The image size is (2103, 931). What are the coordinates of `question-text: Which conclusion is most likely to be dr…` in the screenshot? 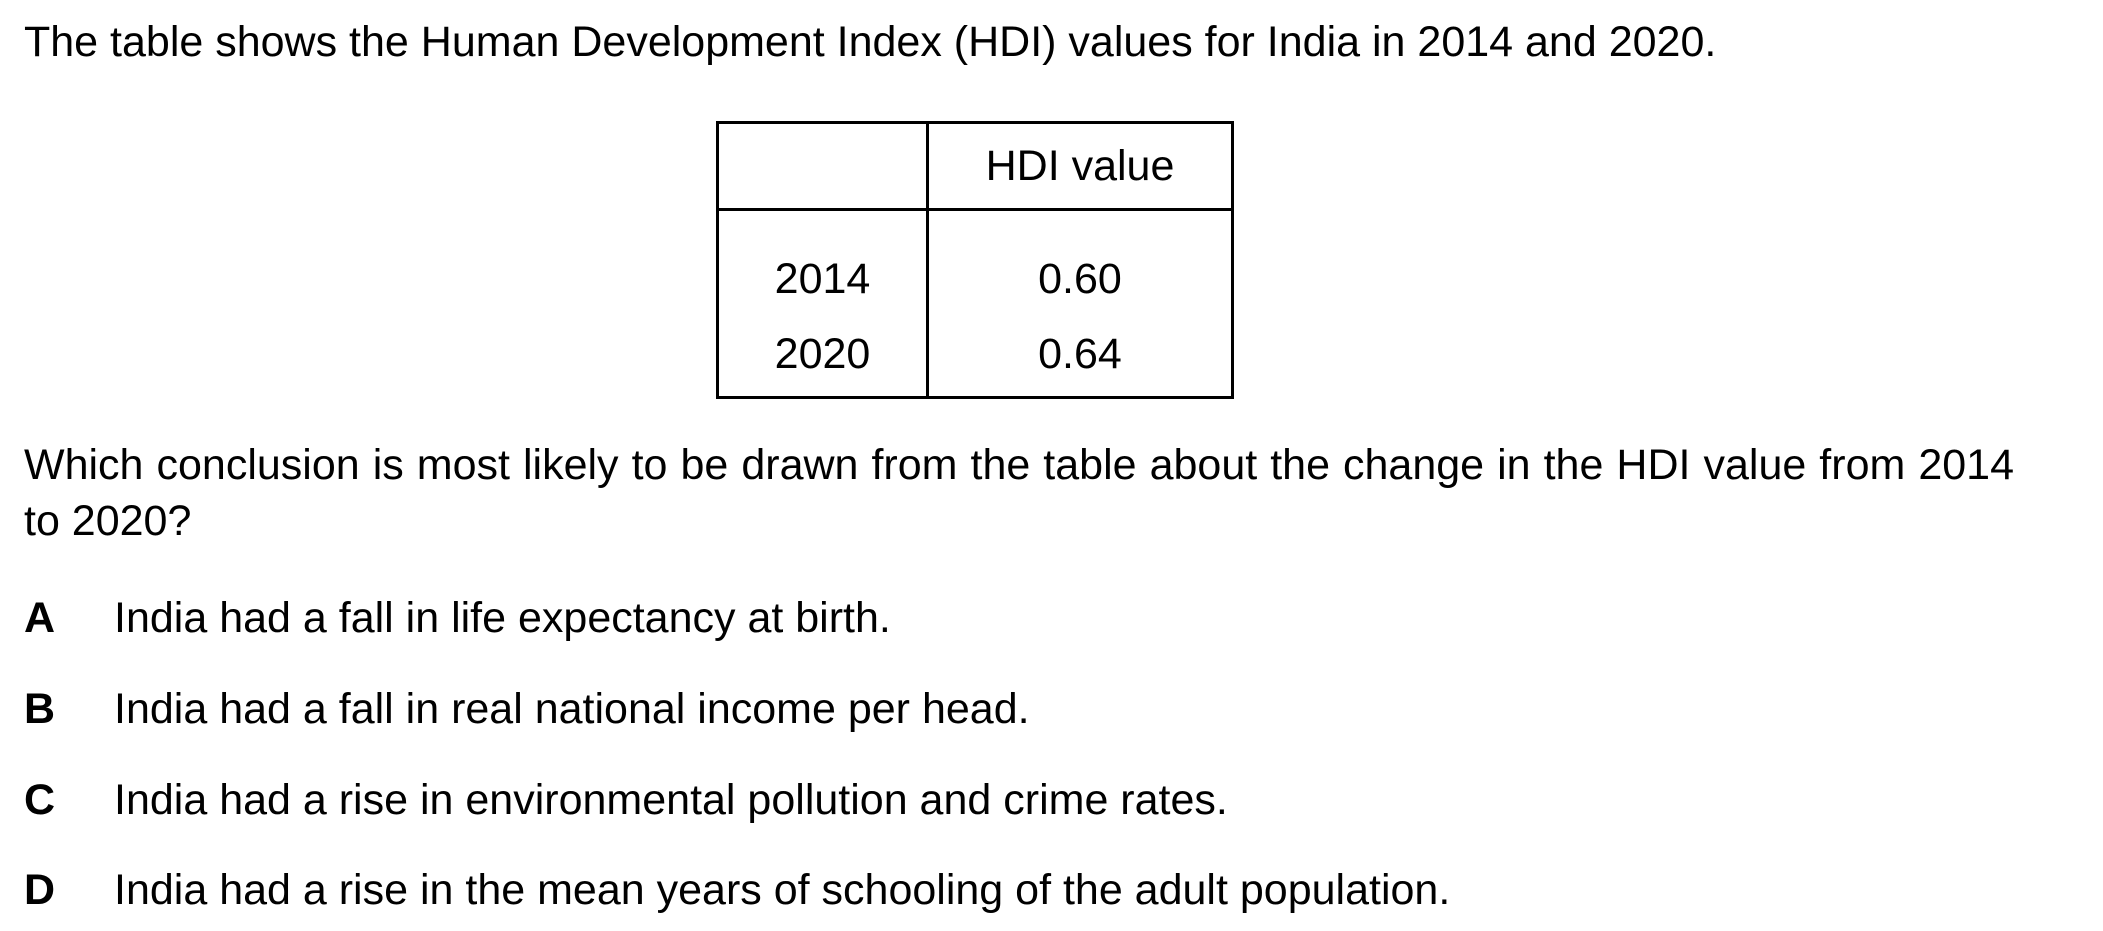 It's located at (1019, 493).